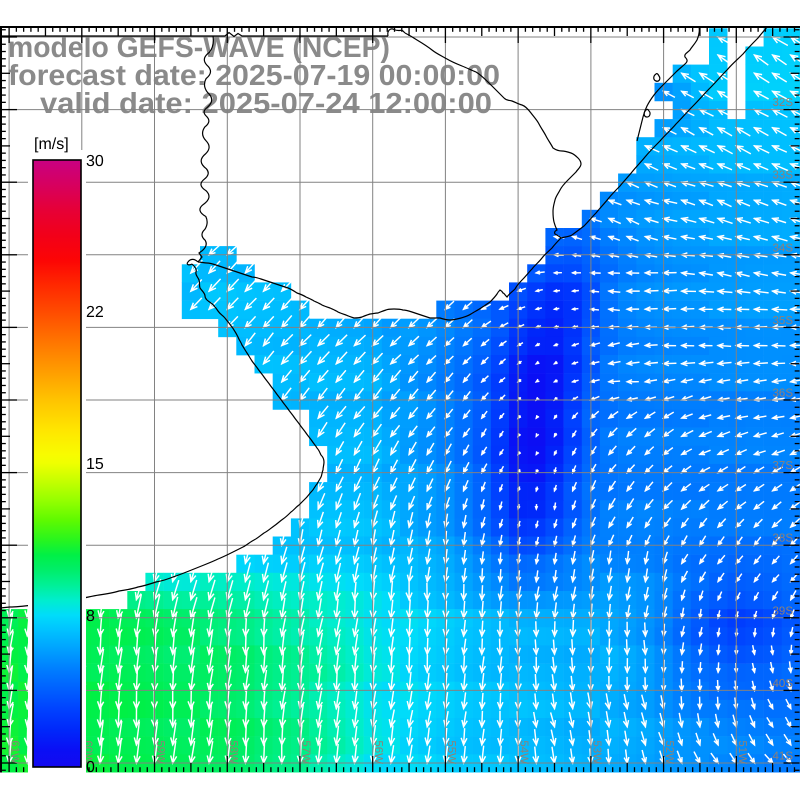 The image size is (800, 800). What do you see at coordinates (451, 752) in the screenshot?
I see `svg-text: 55W` at bounding box center [451, 752].